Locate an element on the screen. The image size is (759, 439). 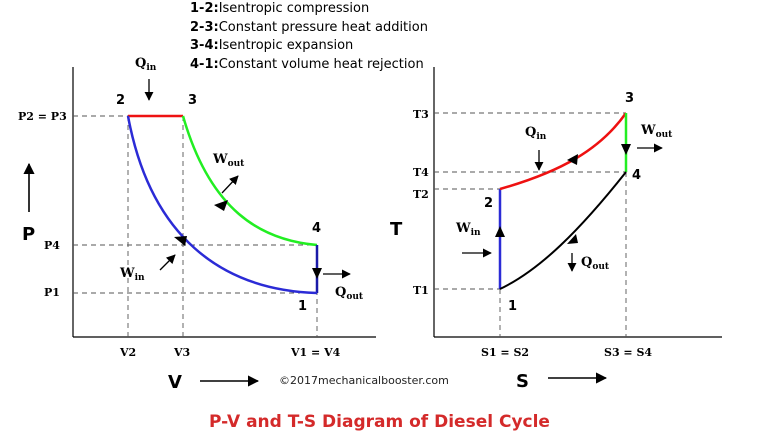
pv-tick-v2: V2 is located at coordinates (127, 352).